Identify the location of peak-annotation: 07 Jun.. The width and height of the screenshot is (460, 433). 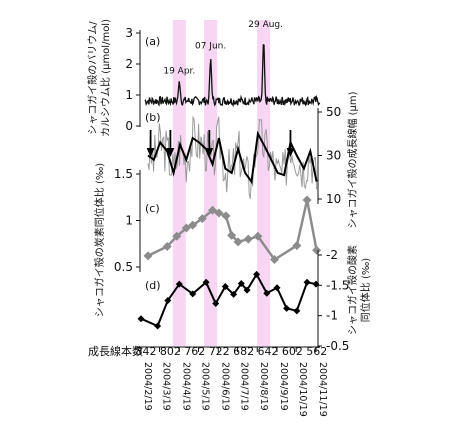
(210, 47).